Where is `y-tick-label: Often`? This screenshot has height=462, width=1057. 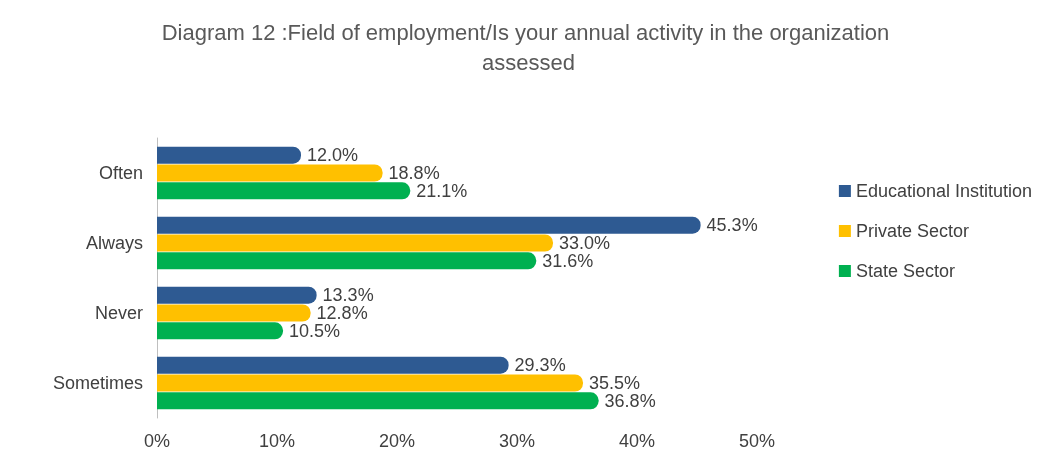 y-tick-label: Often is located at coordinates (120, 173).